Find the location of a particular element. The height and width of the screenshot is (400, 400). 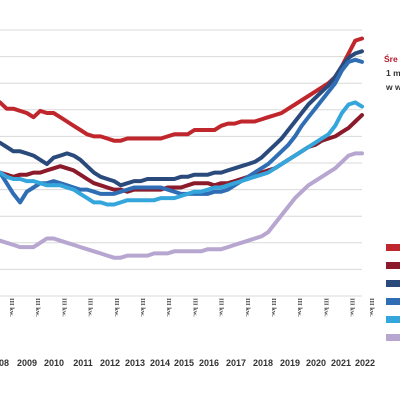

legend-title-line: w w is located at coordinates (392, 87).